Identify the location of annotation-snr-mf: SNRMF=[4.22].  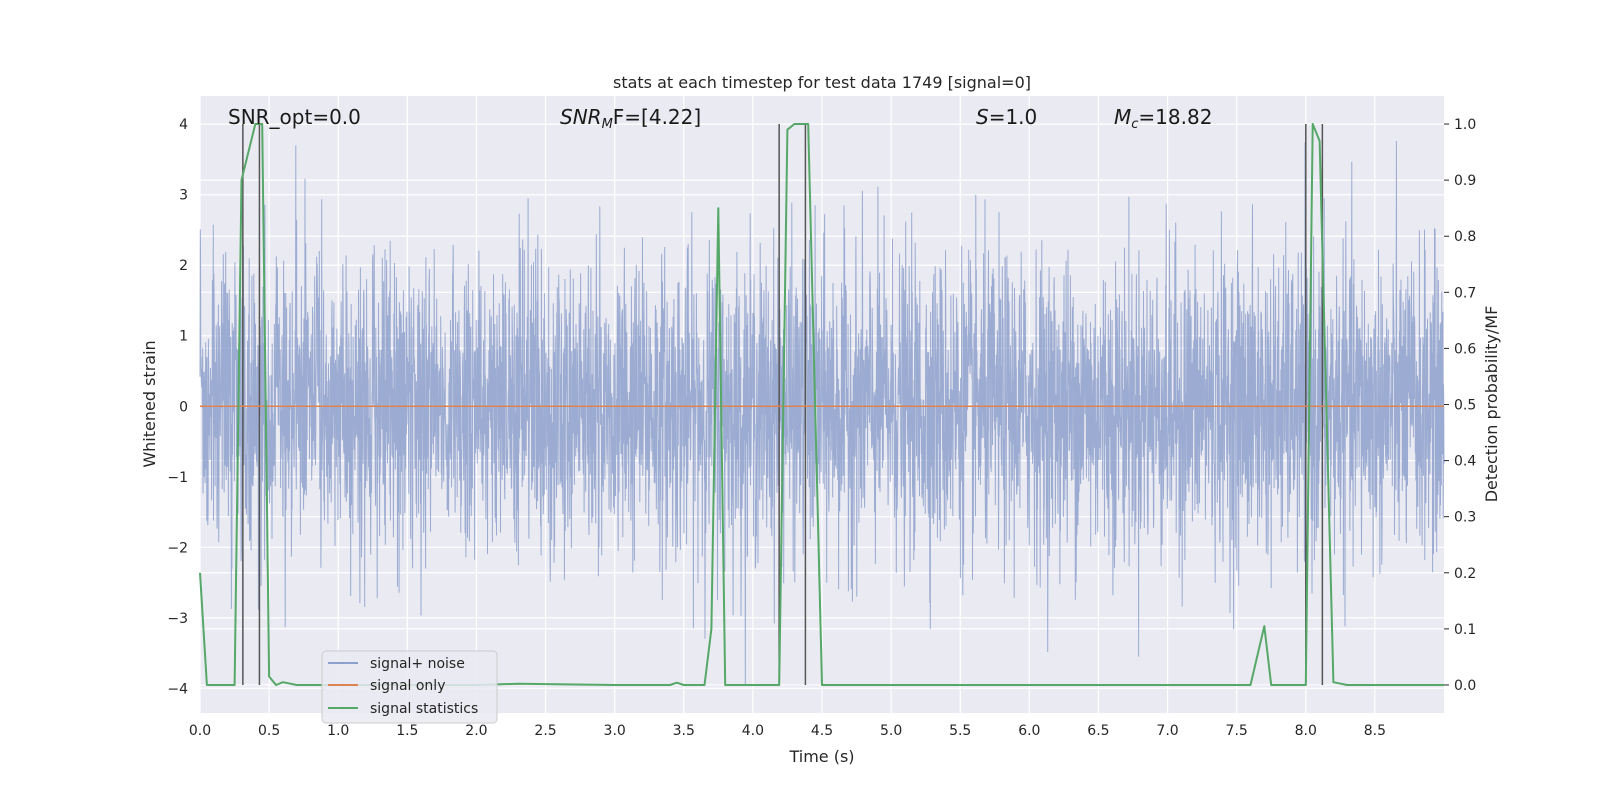
(630, 118).